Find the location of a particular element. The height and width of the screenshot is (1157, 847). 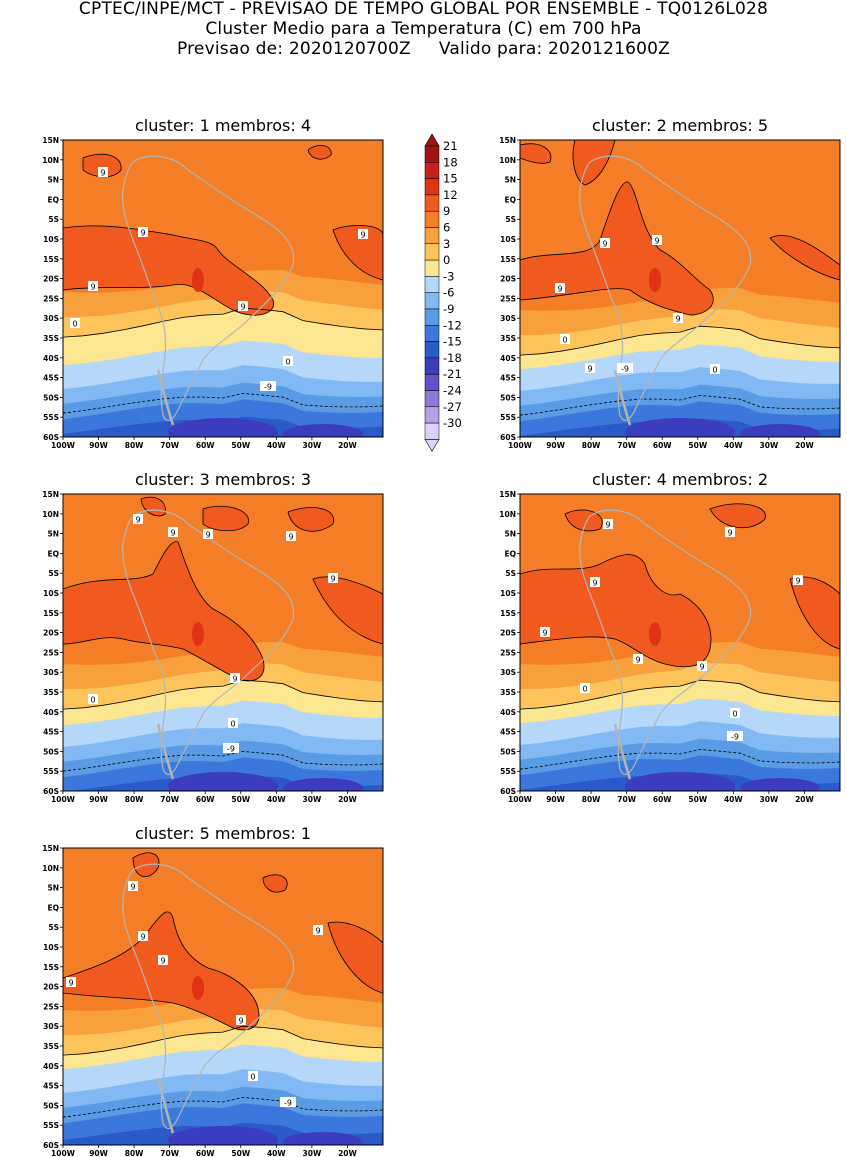

lon-label: 100W is located at coordinates (63, 1153).